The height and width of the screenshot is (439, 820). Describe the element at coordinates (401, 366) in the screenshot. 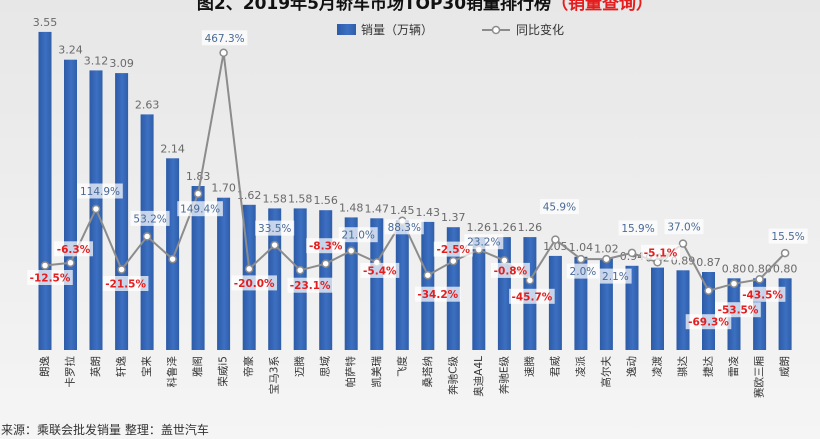

I see `category-label-15: 飞度` at that location.